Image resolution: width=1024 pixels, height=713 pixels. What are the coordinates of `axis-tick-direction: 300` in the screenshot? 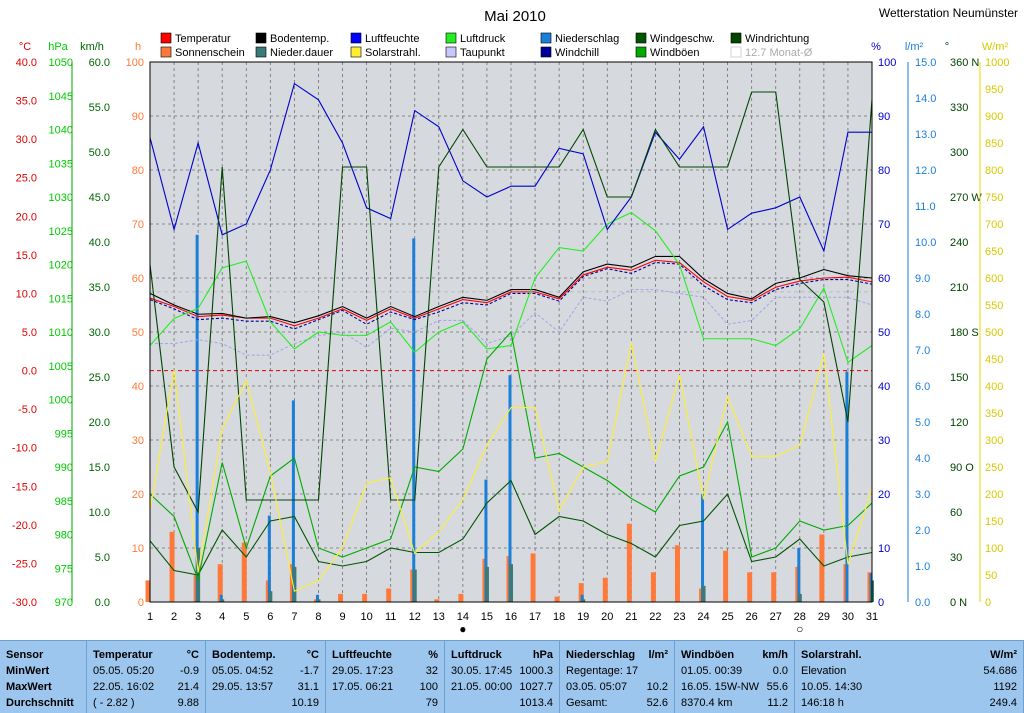 It's located at (959, 153).